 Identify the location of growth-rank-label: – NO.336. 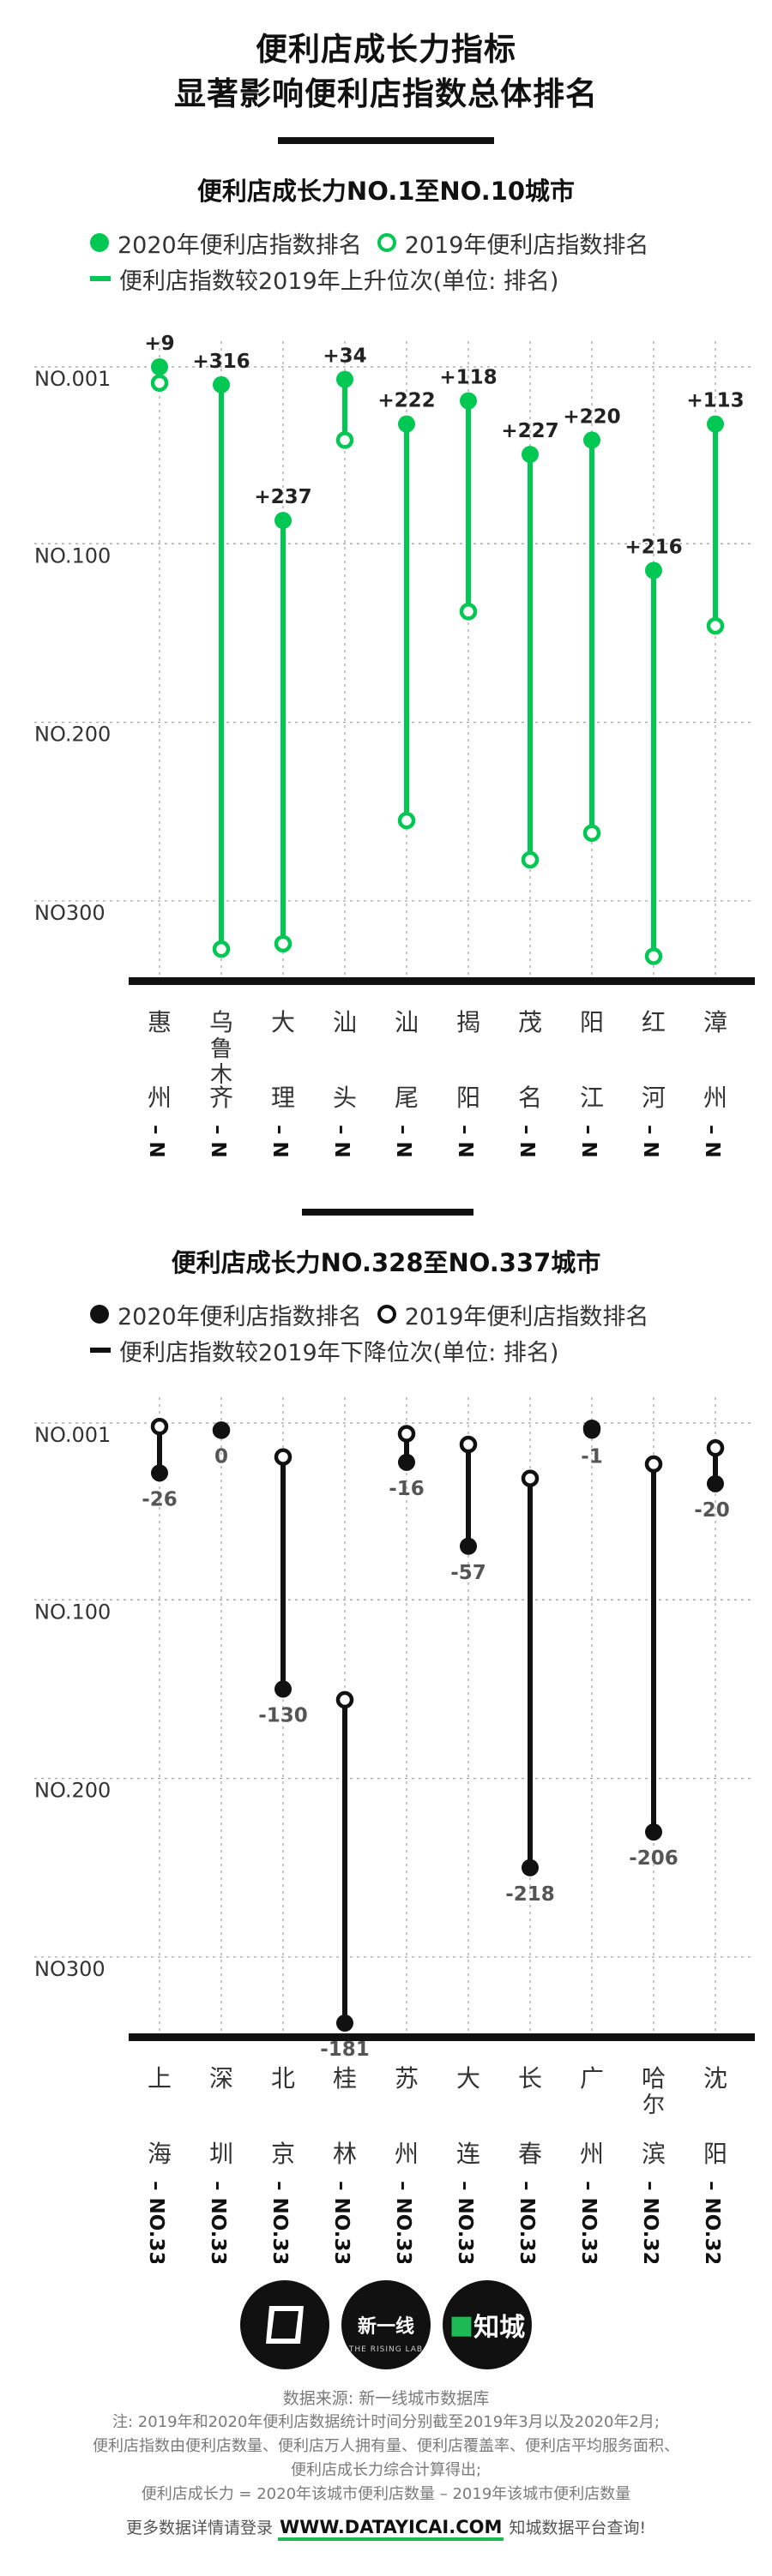
(218, 2222).